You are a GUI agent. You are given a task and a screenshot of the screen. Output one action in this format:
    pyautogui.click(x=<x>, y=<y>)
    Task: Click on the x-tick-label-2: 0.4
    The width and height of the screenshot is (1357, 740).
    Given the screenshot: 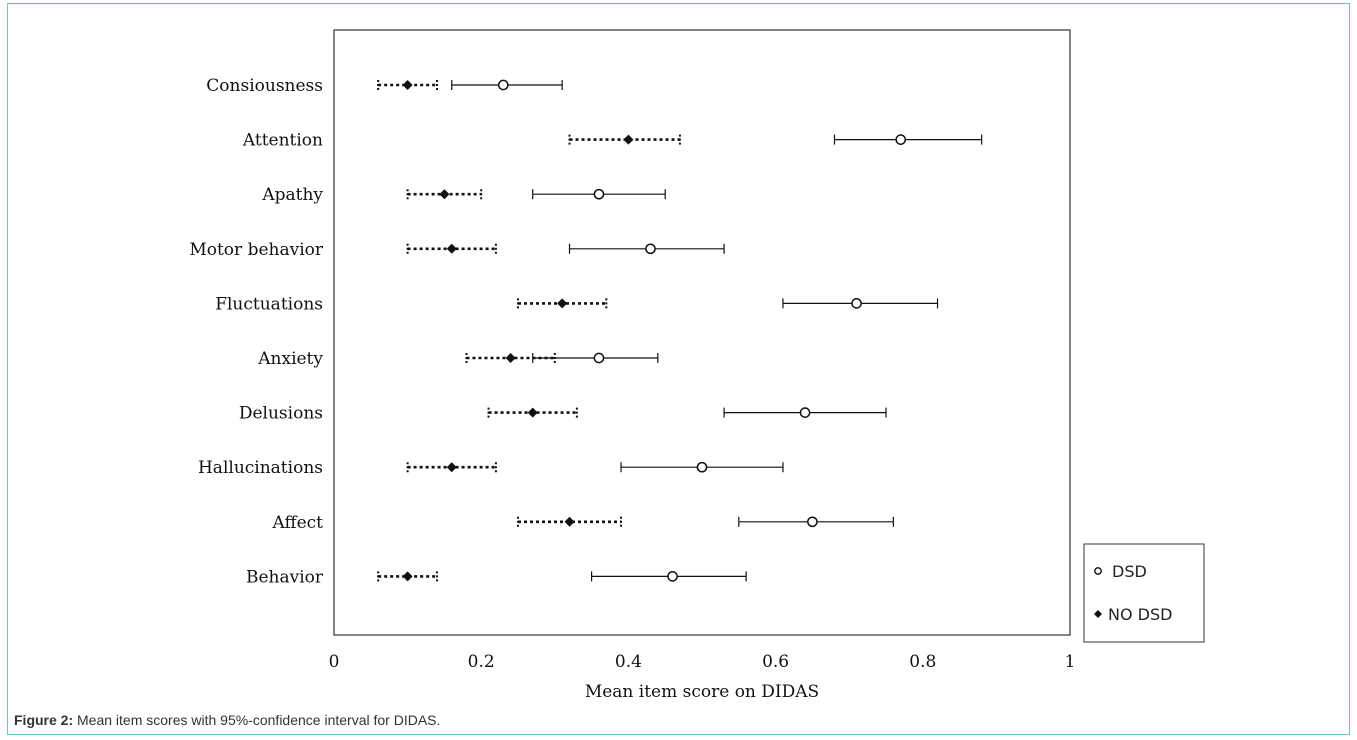 What is the action you would take?
    pyautogui.click(x=628, y=662)
    